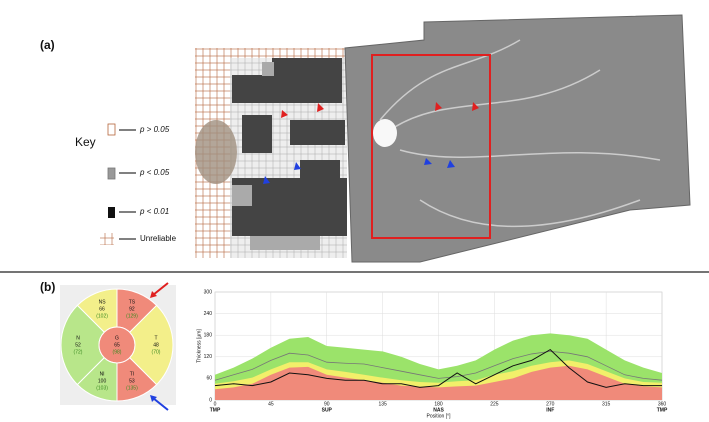 The height and width of the screenshot is (422, 709). What do you see at coordinates (132, 381) in the screenshot?
I see `sector-value: 53` at bounding box center [132, 381].